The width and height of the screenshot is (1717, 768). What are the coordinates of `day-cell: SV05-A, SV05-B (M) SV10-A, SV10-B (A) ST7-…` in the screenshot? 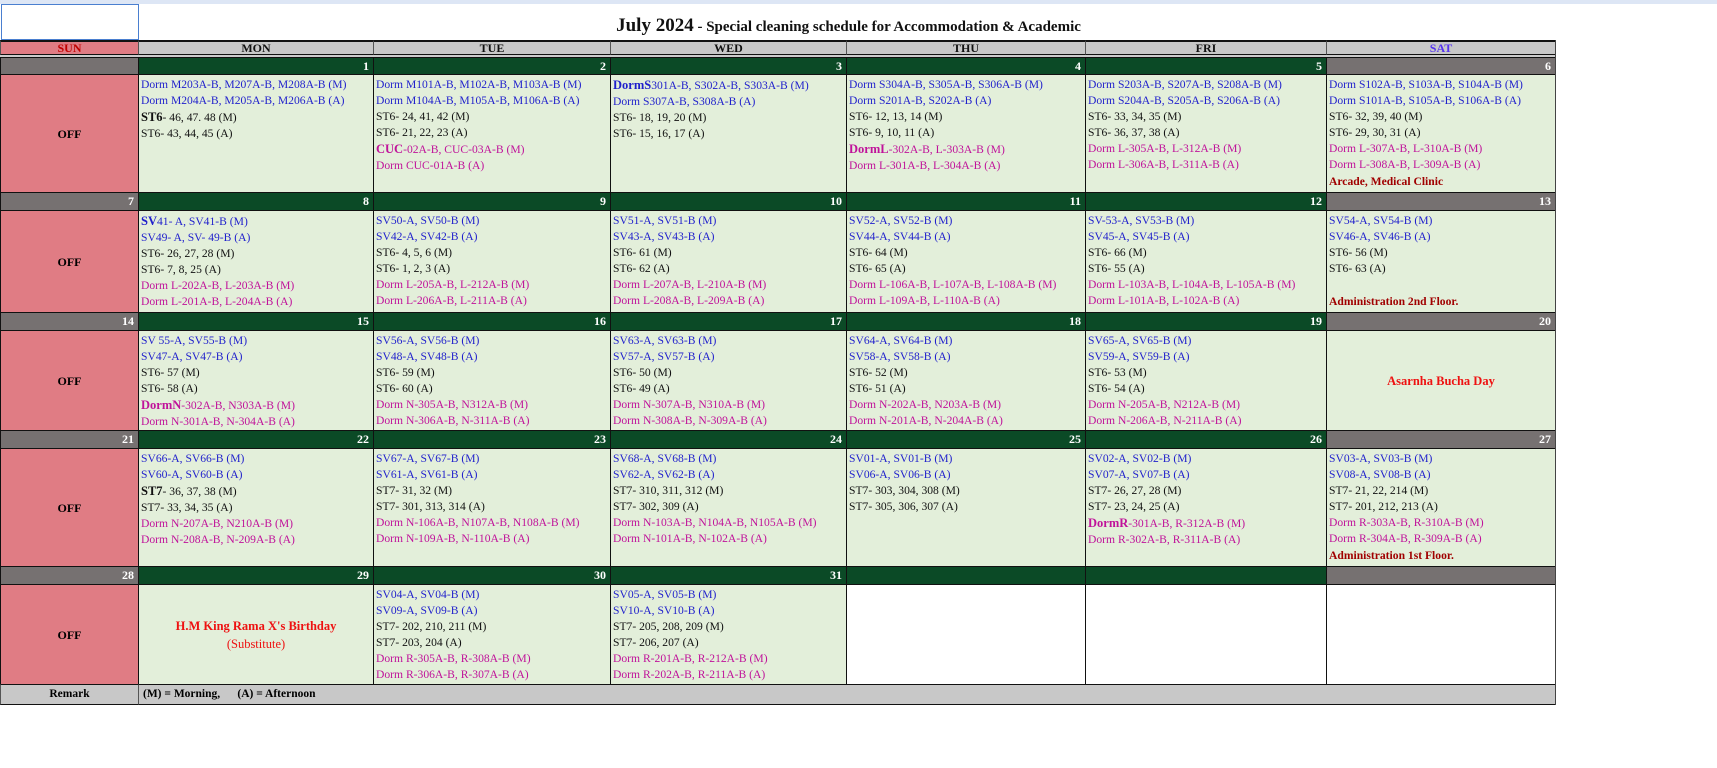 It's located at (728, 634).